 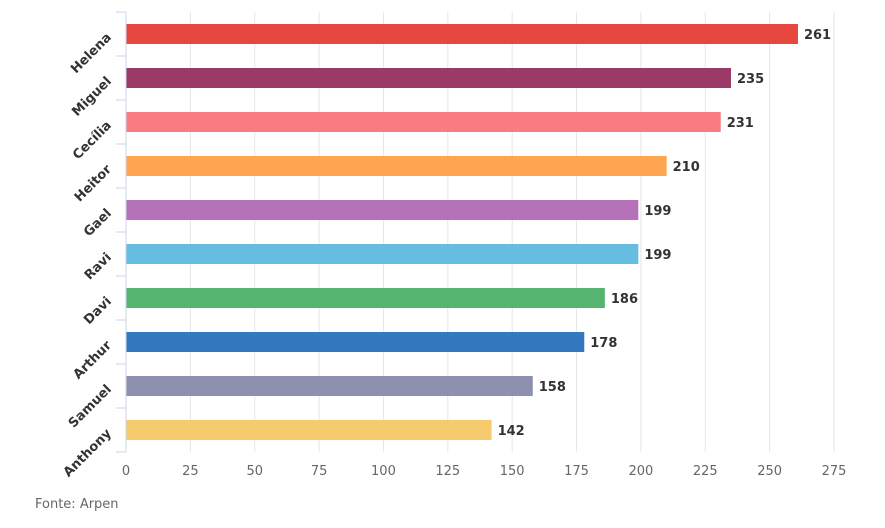 I want to click on data-label: 231, so click(x=740, y=123).